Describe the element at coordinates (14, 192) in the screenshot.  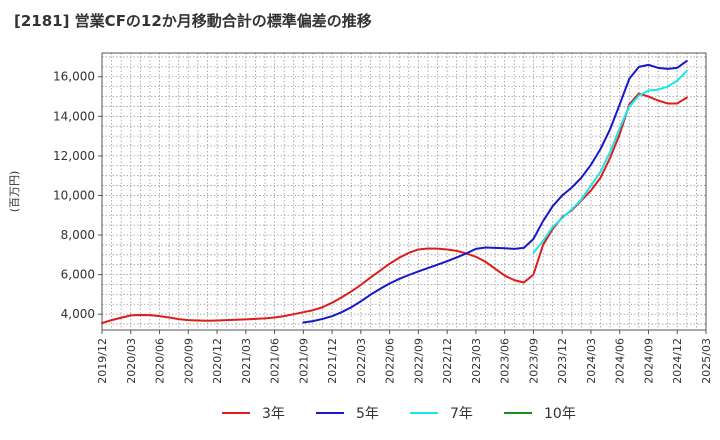
I see `y-axis-label: (百万円)` at that location.